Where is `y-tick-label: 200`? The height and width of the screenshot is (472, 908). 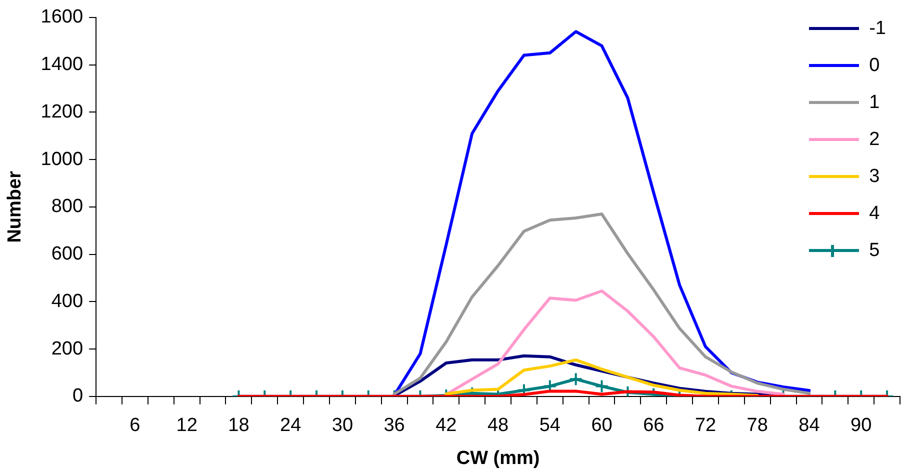 y-tick-label: 200 is located at coordinates (67, 349).